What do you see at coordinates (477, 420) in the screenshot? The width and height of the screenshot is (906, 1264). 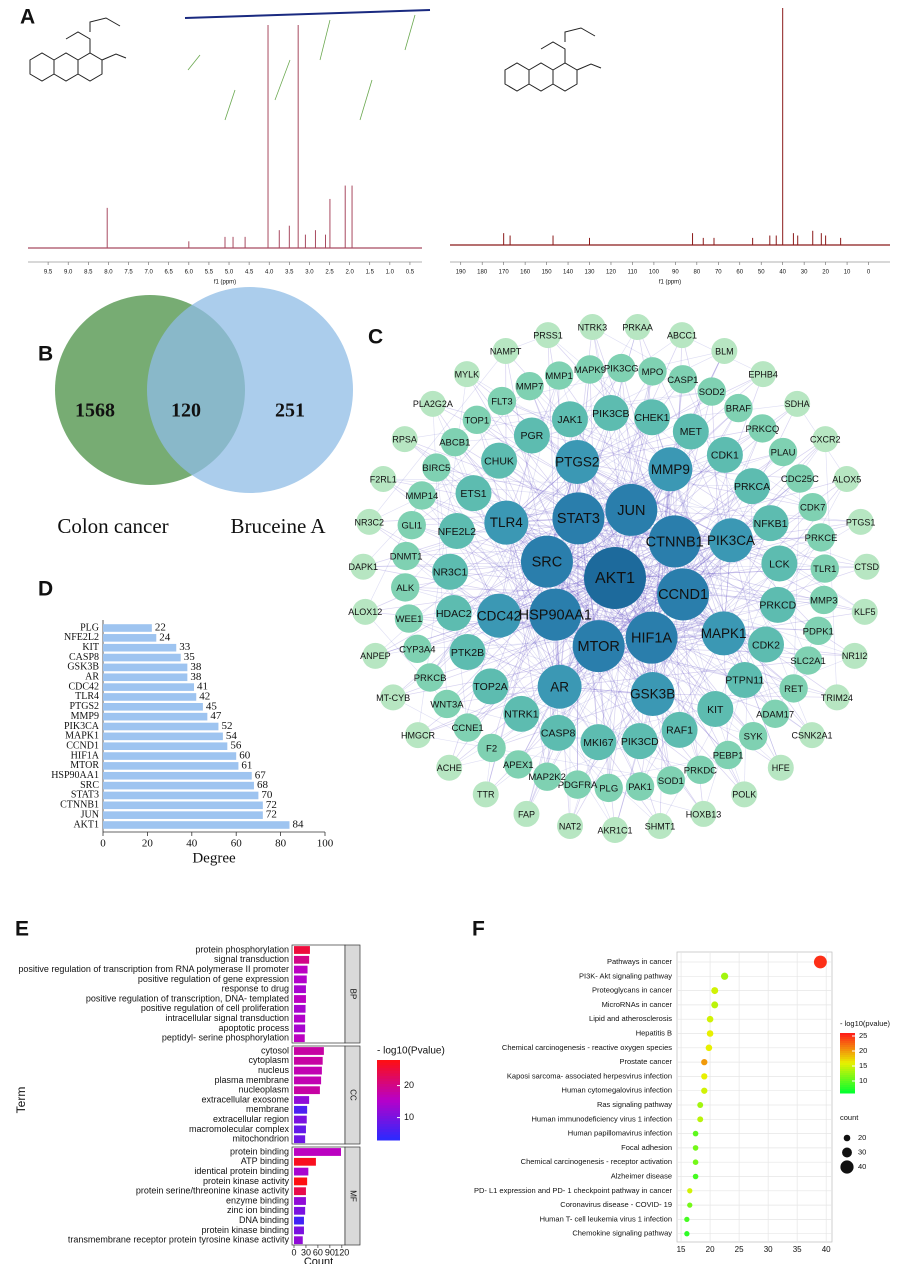 I see `node-label: TOP1` at bounding box center [477, 420].